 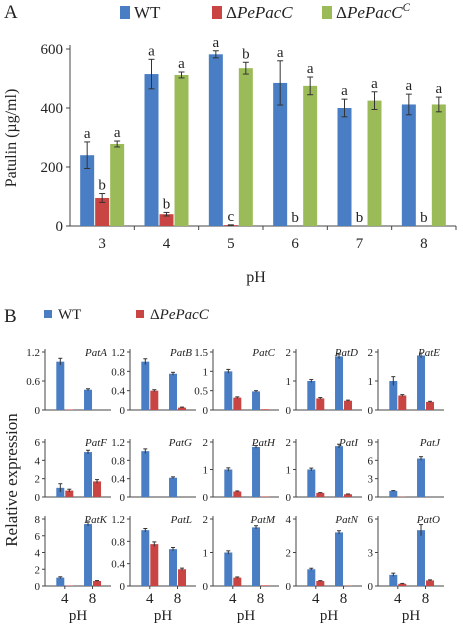 I want to click on subplot-patj: 0 3 6 9 PatJ, so click(x=406, y=470).